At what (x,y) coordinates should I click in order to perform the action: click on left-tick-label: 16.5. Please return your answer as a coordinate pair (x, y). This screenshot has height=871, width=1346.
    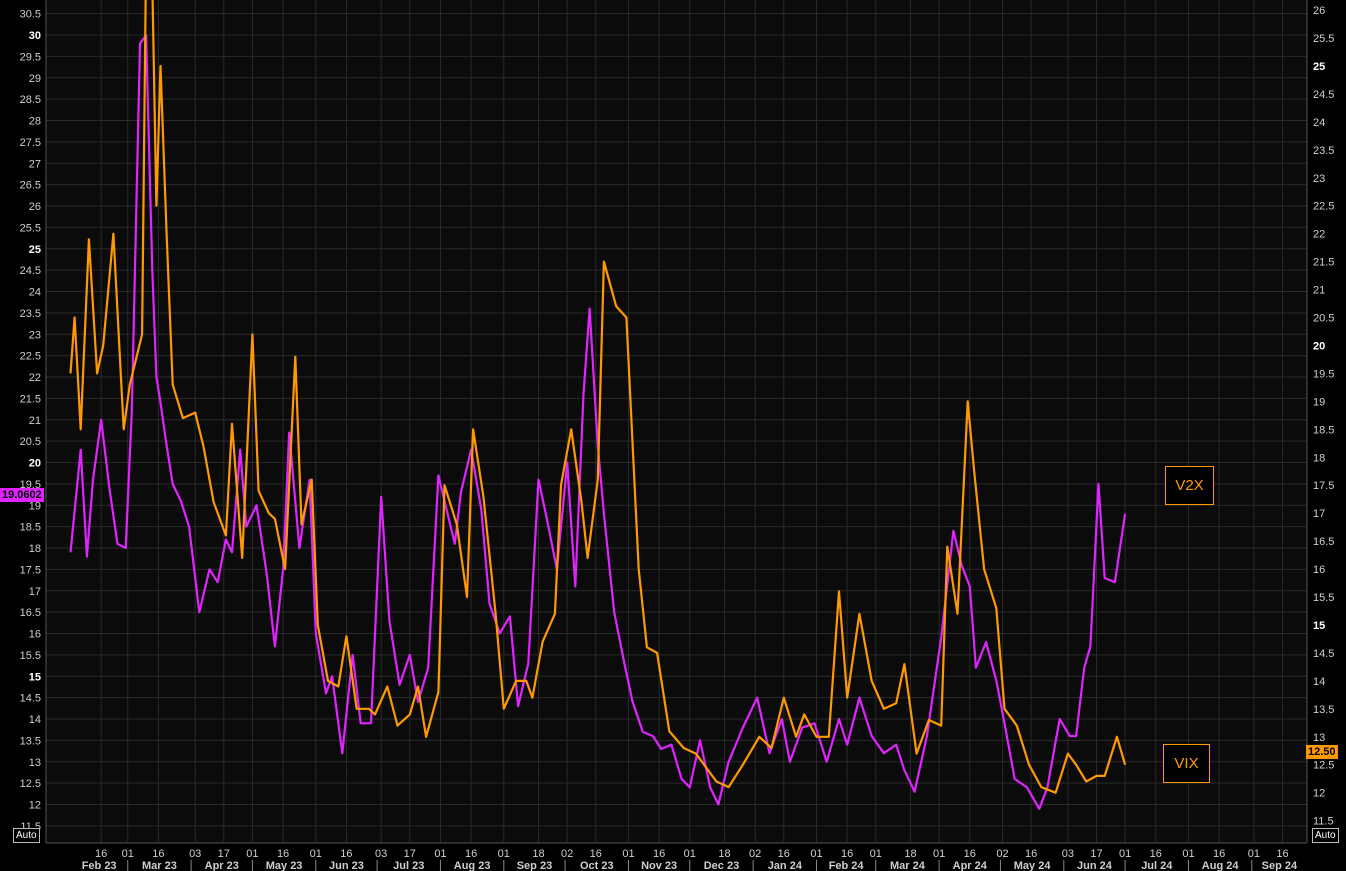
    Looking at the image, I should click on (30, 613).